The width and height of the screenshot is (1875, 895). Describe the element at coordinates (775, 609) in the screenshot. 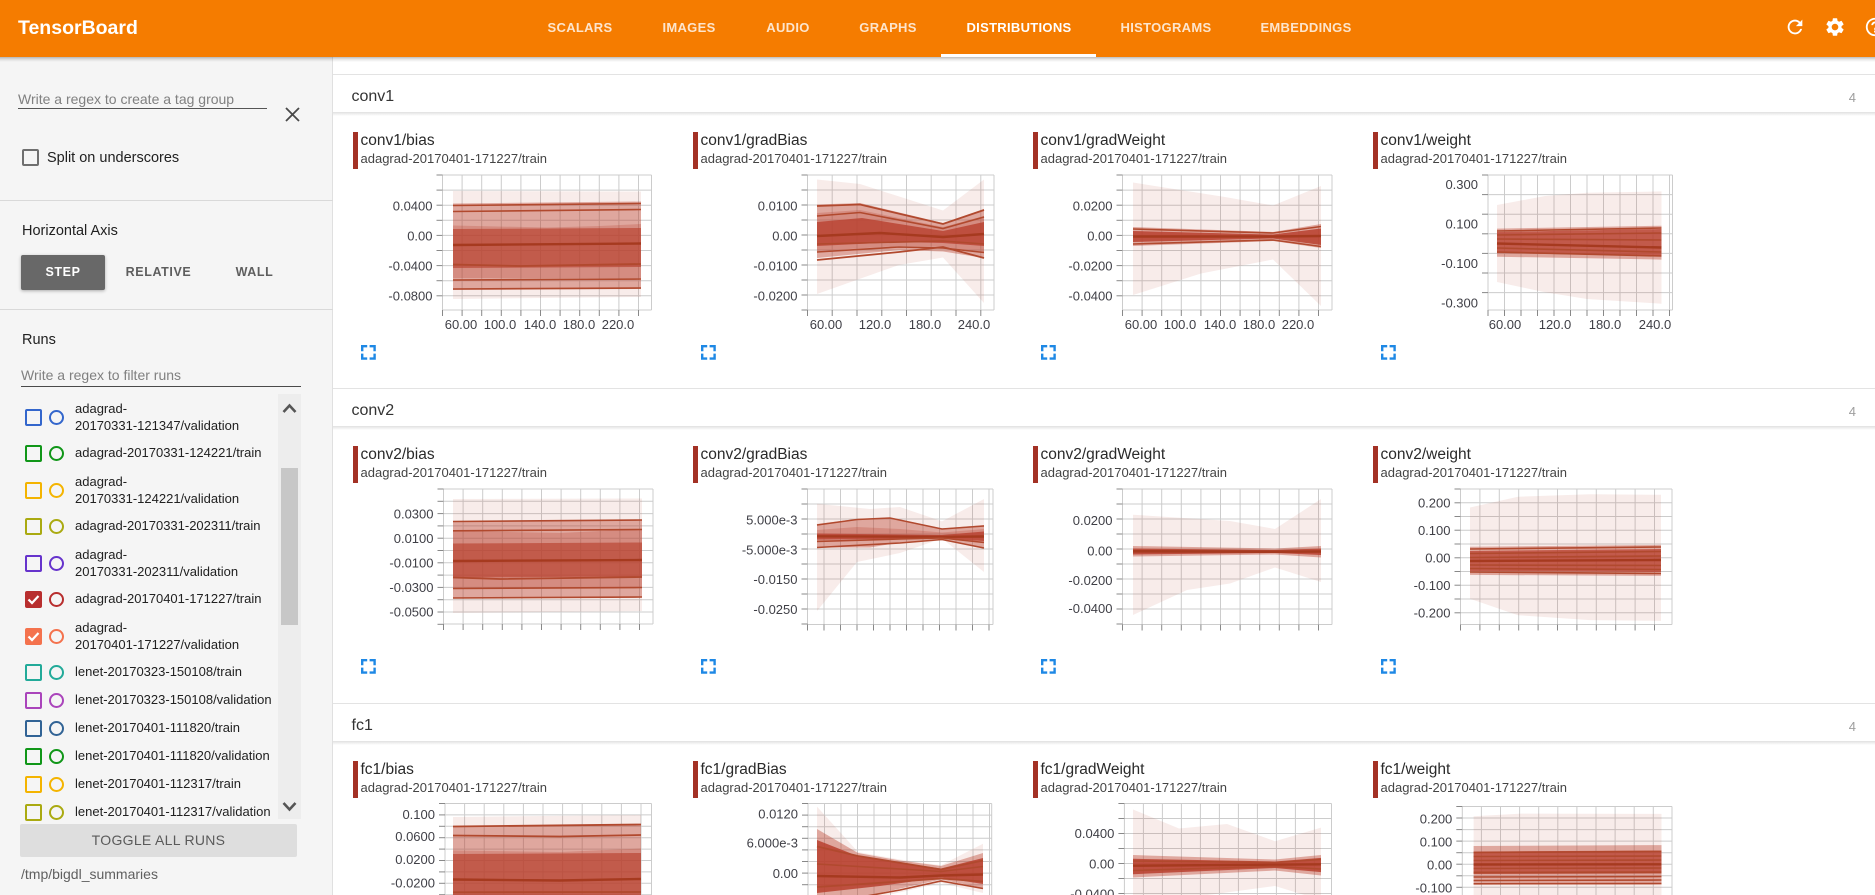

I see `svg-text: -0.0250` at that location.